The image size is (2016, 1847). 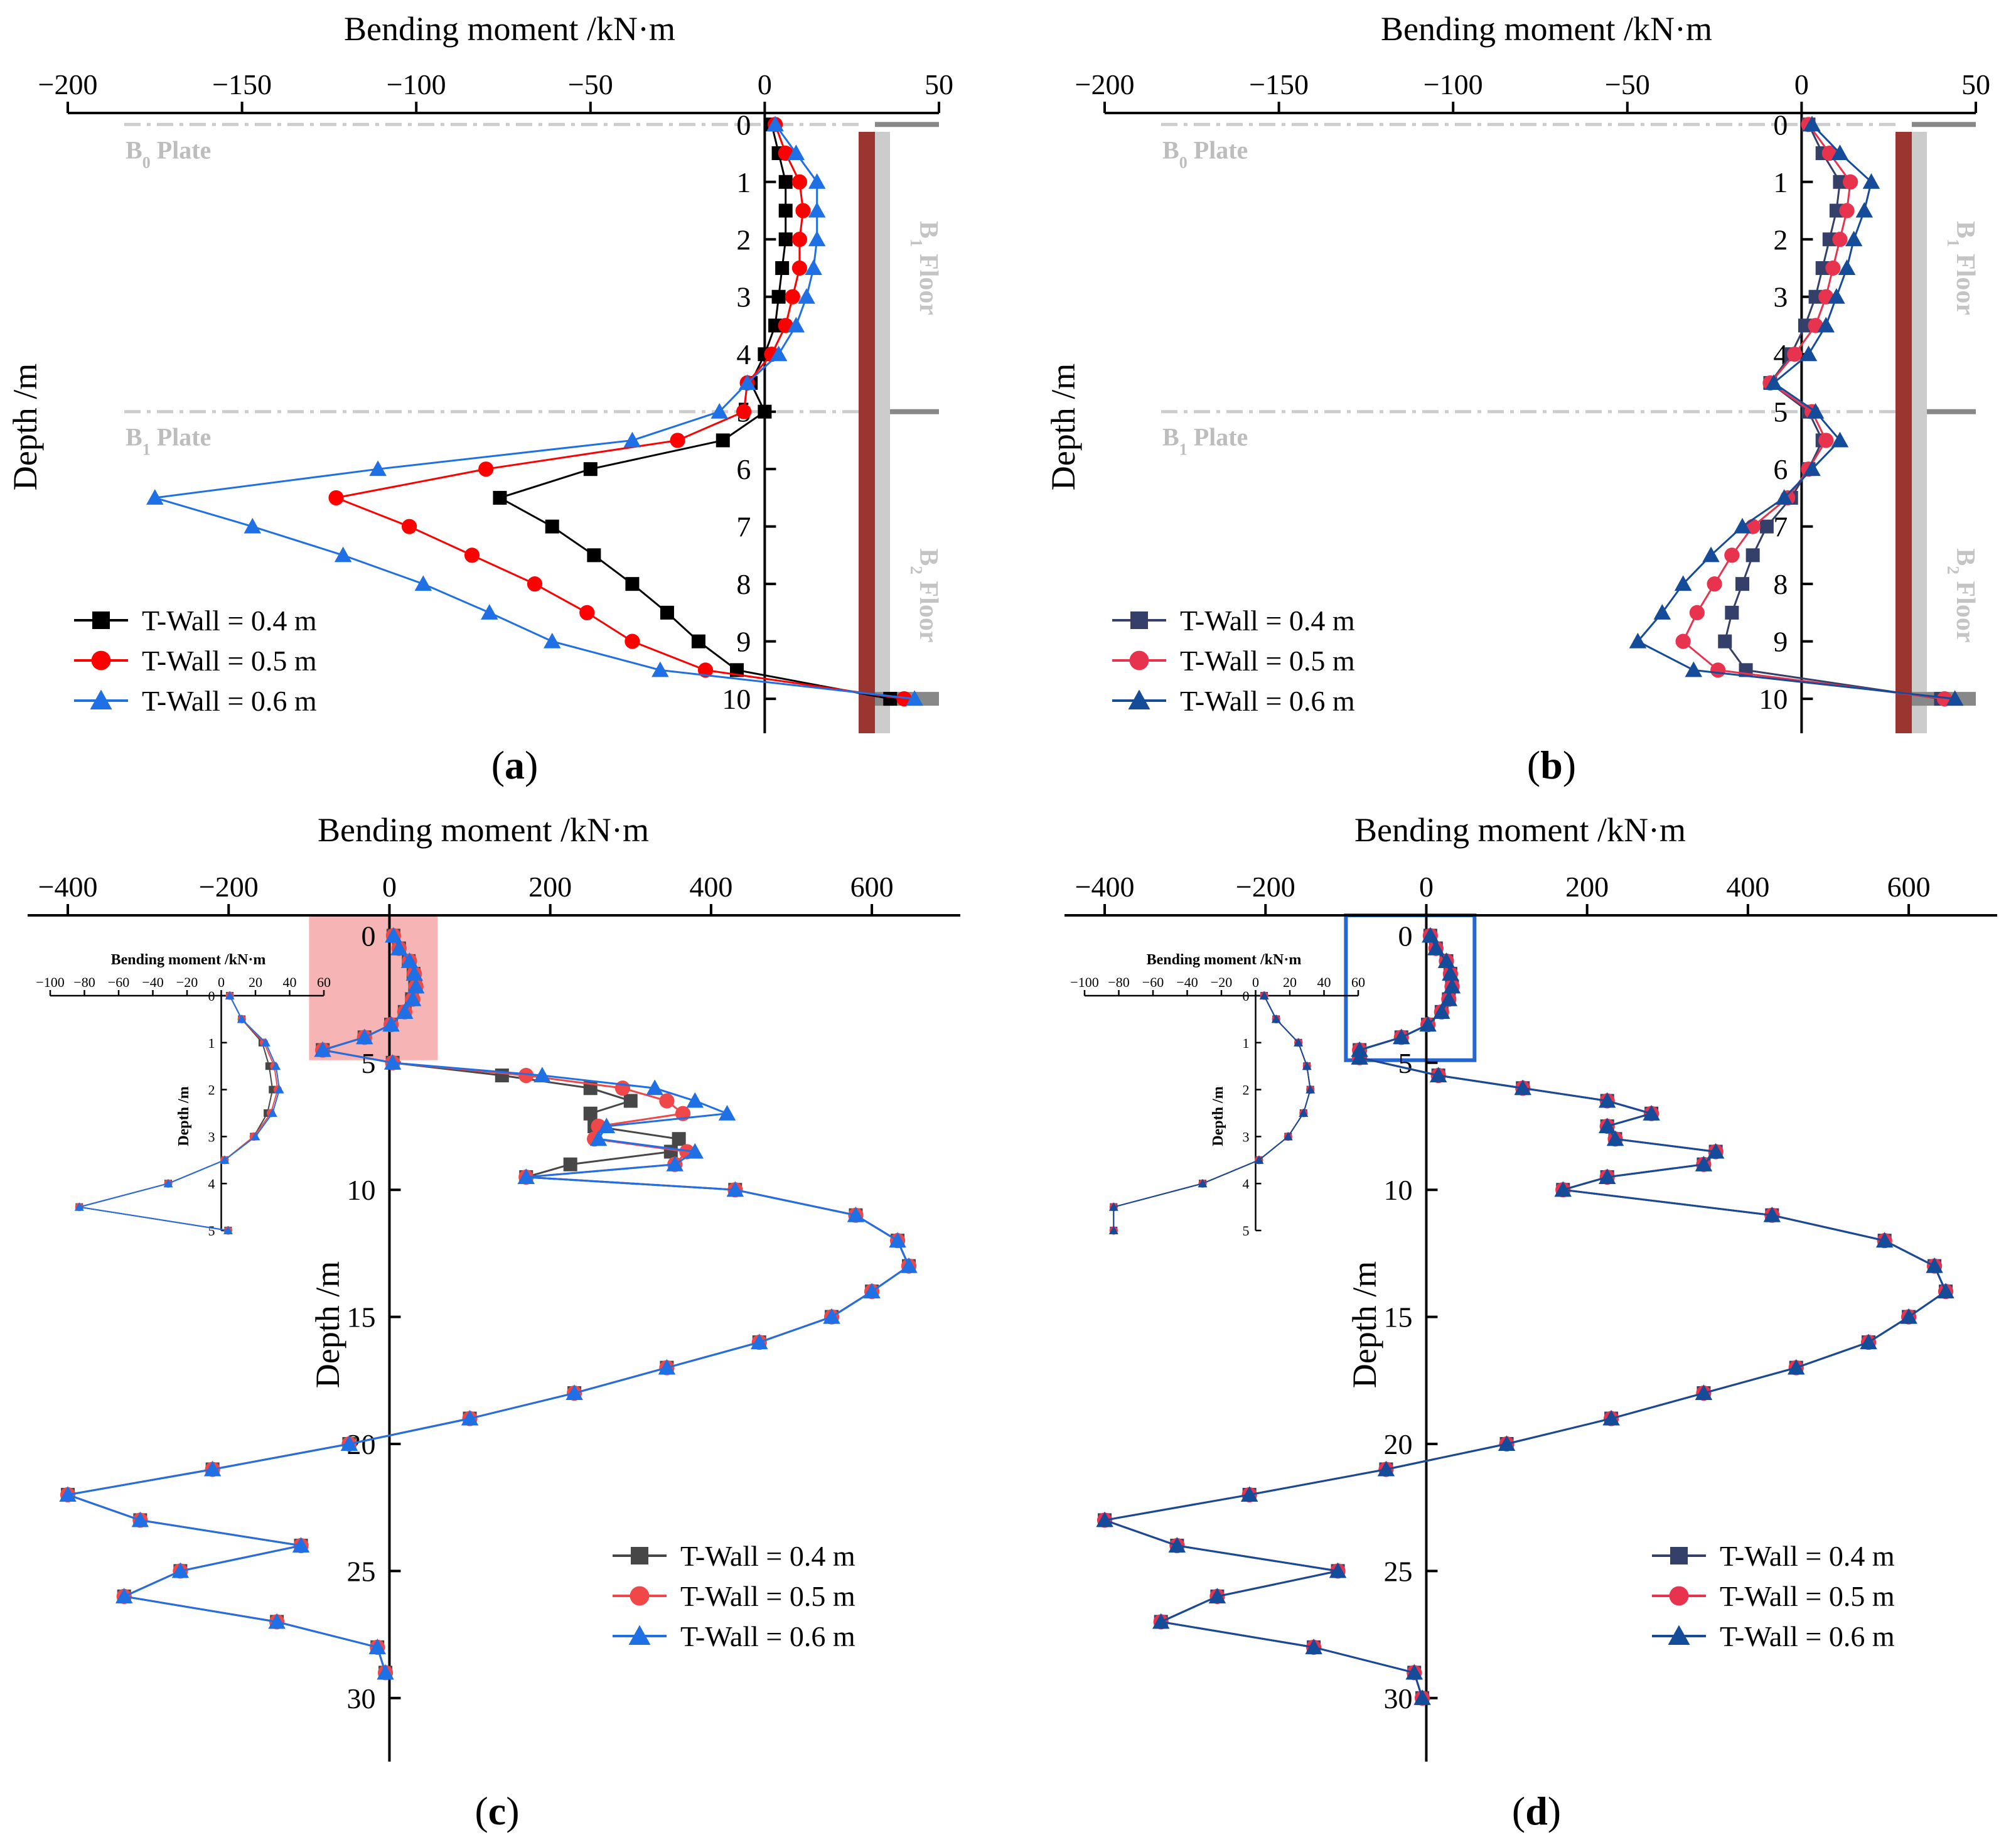 What do you see at coordinates (1246, 996) in the screenshot?
I see `inset-y-tick-label: 0` at bounding box center [1246, 996].